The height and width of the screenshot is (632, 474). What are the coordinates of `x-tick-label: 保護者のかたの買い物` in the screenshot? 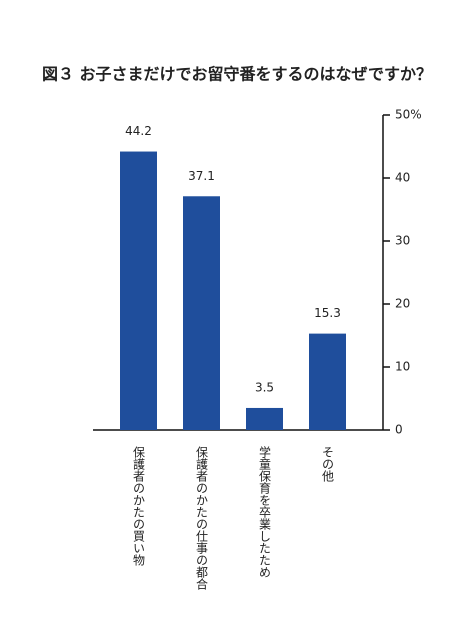 It's located at (139, 506).